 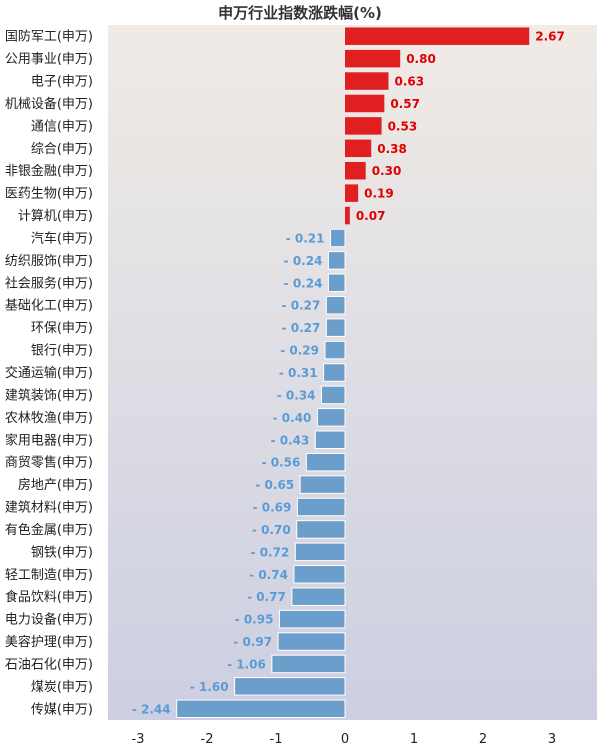 I want to click on category-label: 计算机(申万), so click(x=55, y=216).